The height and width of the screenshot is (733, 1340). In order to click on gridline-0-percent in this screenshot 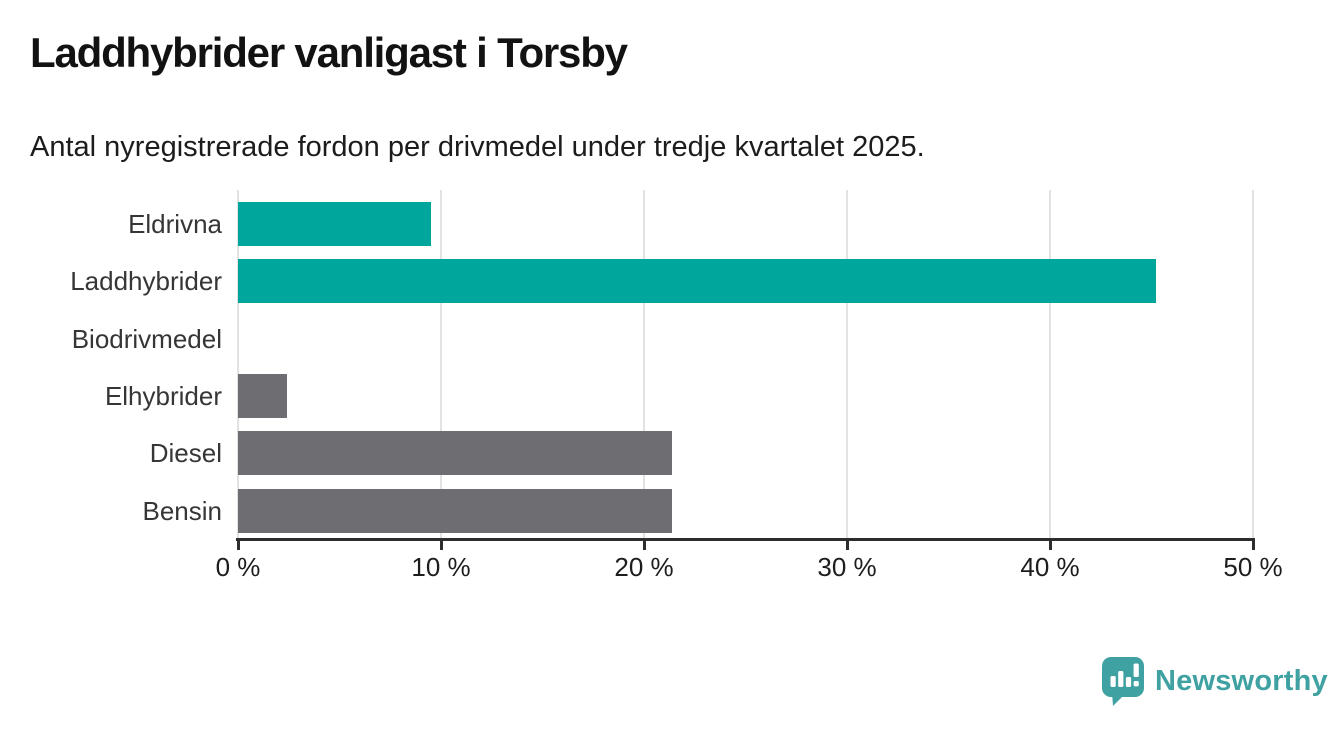, I will do `click(238, 364)`.